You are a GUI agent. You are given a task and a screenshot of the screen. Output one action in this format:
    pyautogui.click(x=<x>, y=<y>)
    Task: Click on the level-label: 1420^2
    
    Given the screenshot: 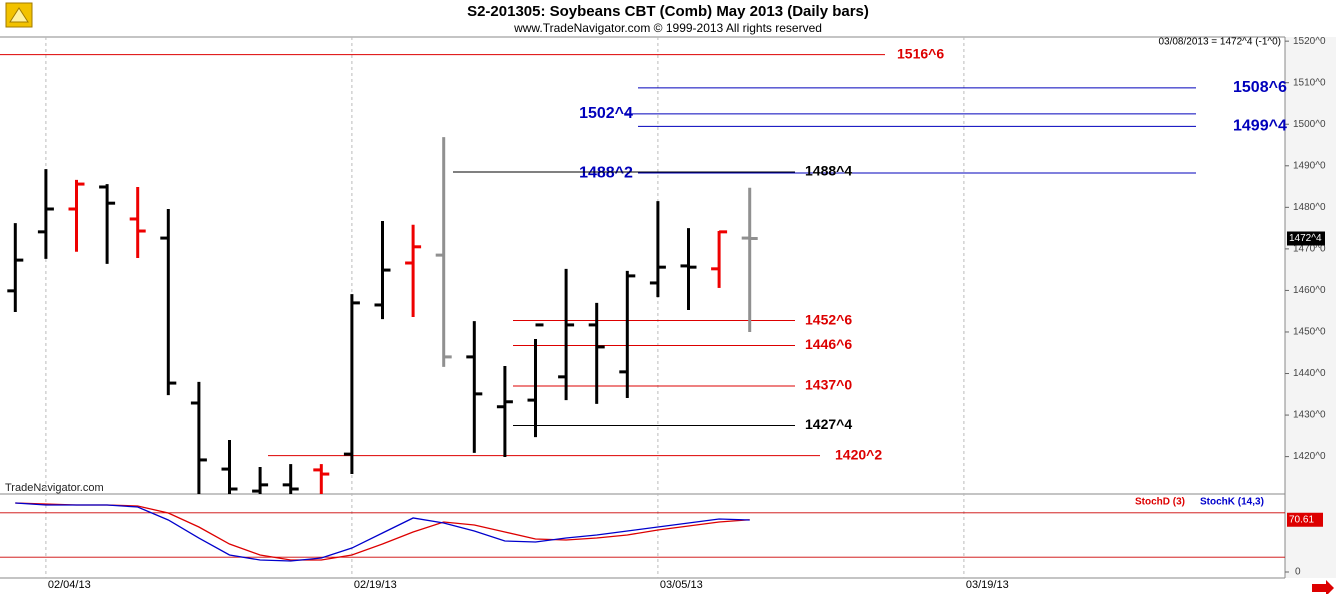 What is the action you would take?
    pyautogui.click(x=858, y=454)
    